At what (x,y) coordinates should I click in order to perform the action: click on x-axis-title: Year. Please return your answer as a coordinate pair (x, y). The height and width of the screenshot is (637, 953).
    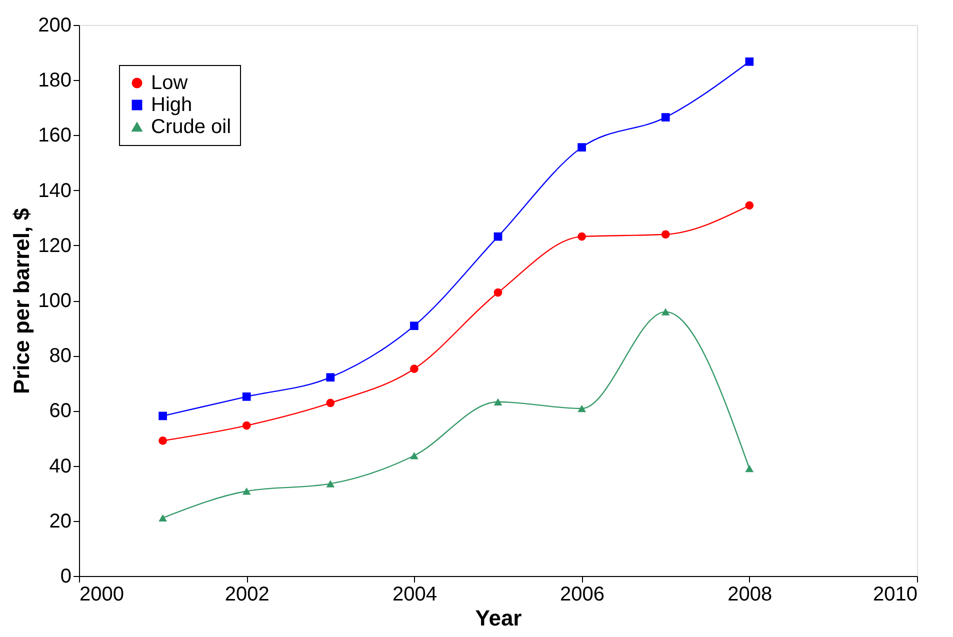
    Looking at the image, I should click on (498, 618).